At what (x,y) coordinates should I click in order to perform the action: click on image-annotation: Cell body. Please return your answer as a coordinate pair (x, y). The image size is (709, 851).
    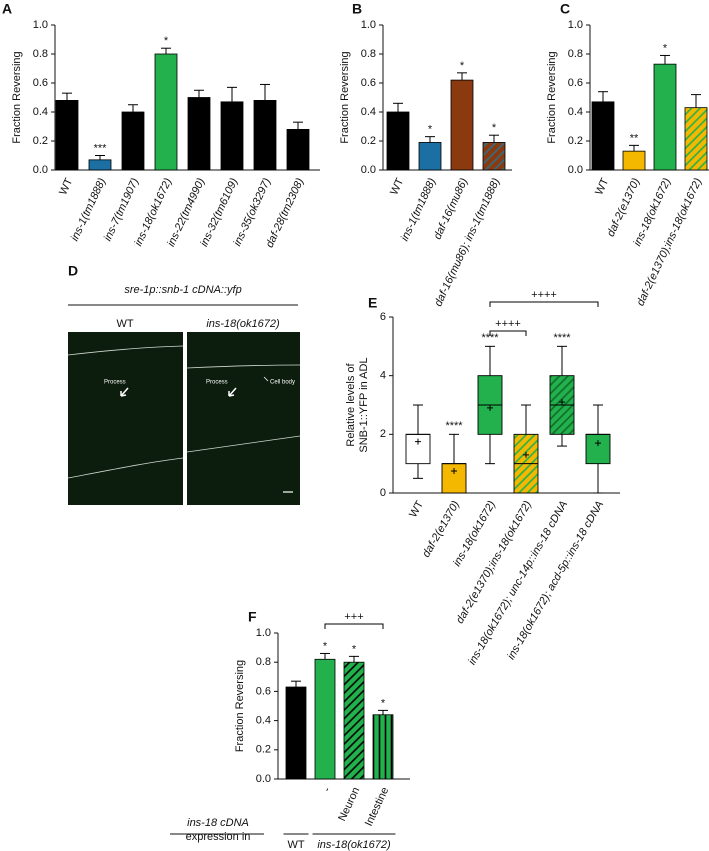
    Looking at the image, I should click on (282, 383).